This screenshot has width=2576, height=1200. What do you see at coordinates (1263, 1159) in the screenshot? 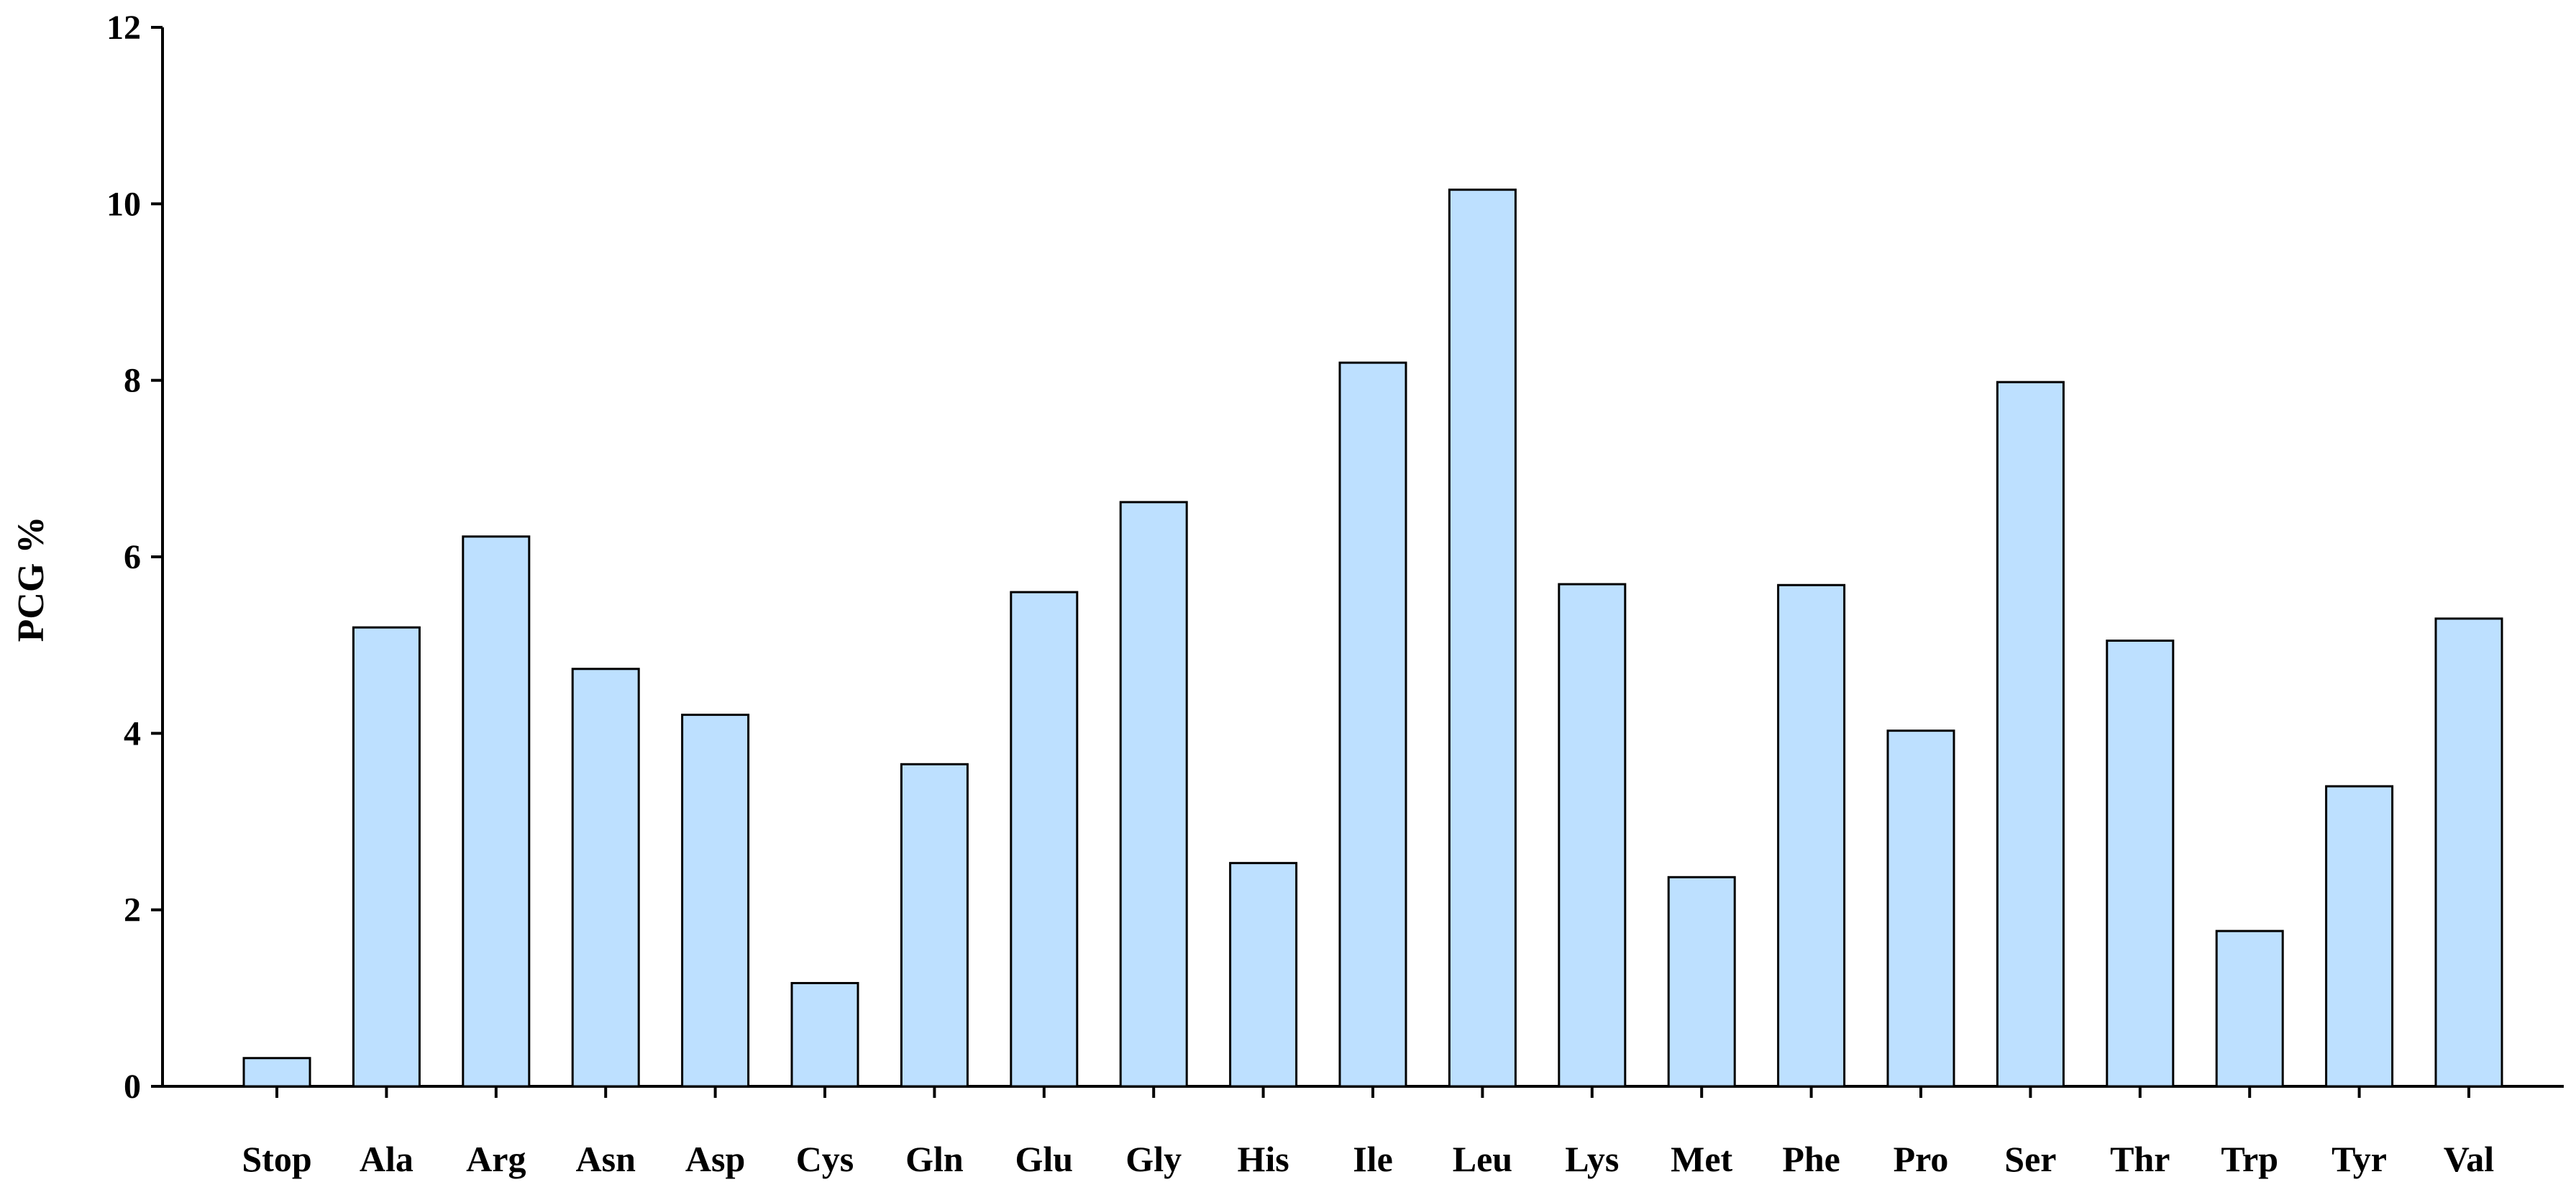
I see `x-tick-label-his: His` at bounding box center [1263, 1159].